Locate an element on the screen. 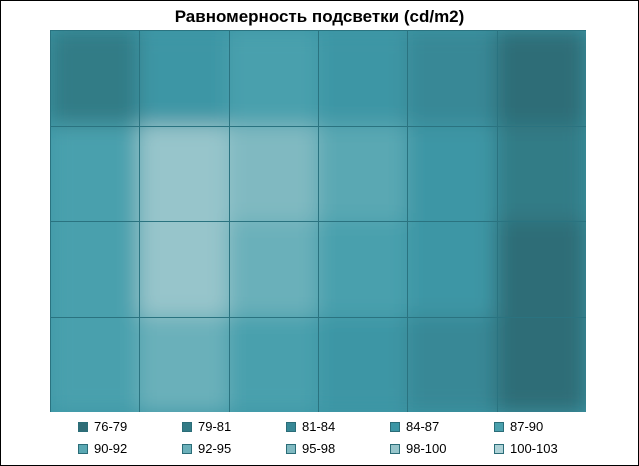  legend-item: 76-79 is located at coordinates (102, 427).